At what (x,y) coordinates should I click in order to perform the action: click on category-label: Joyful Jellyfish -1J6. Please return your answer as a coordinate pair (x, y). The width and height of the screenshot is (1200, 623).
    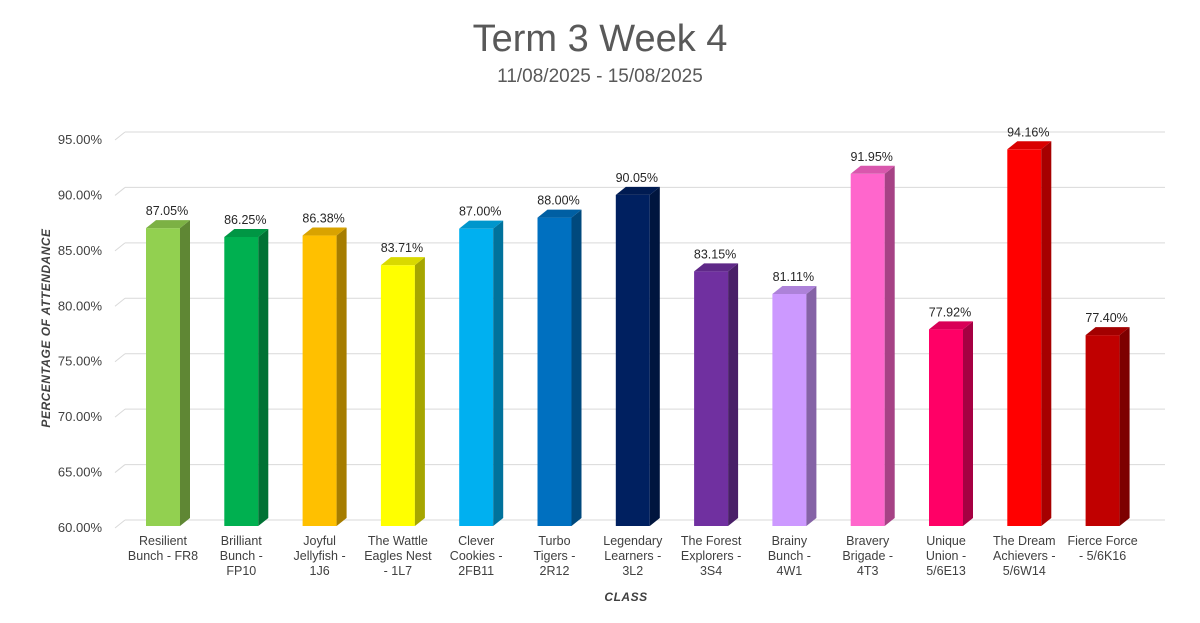
    Looking at the image, I should click on (320, 556).